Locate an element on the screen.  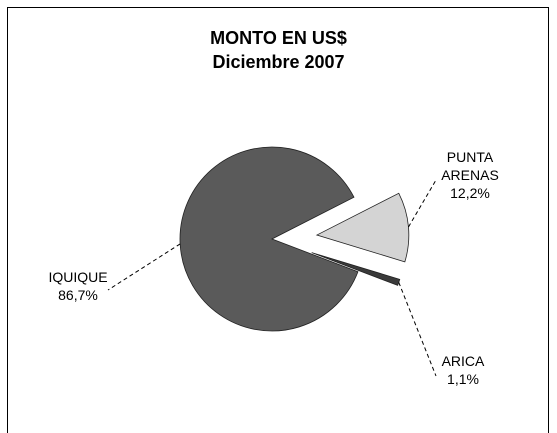
chart-title: MONTO EN US$ is located at coordinates (278, 38).